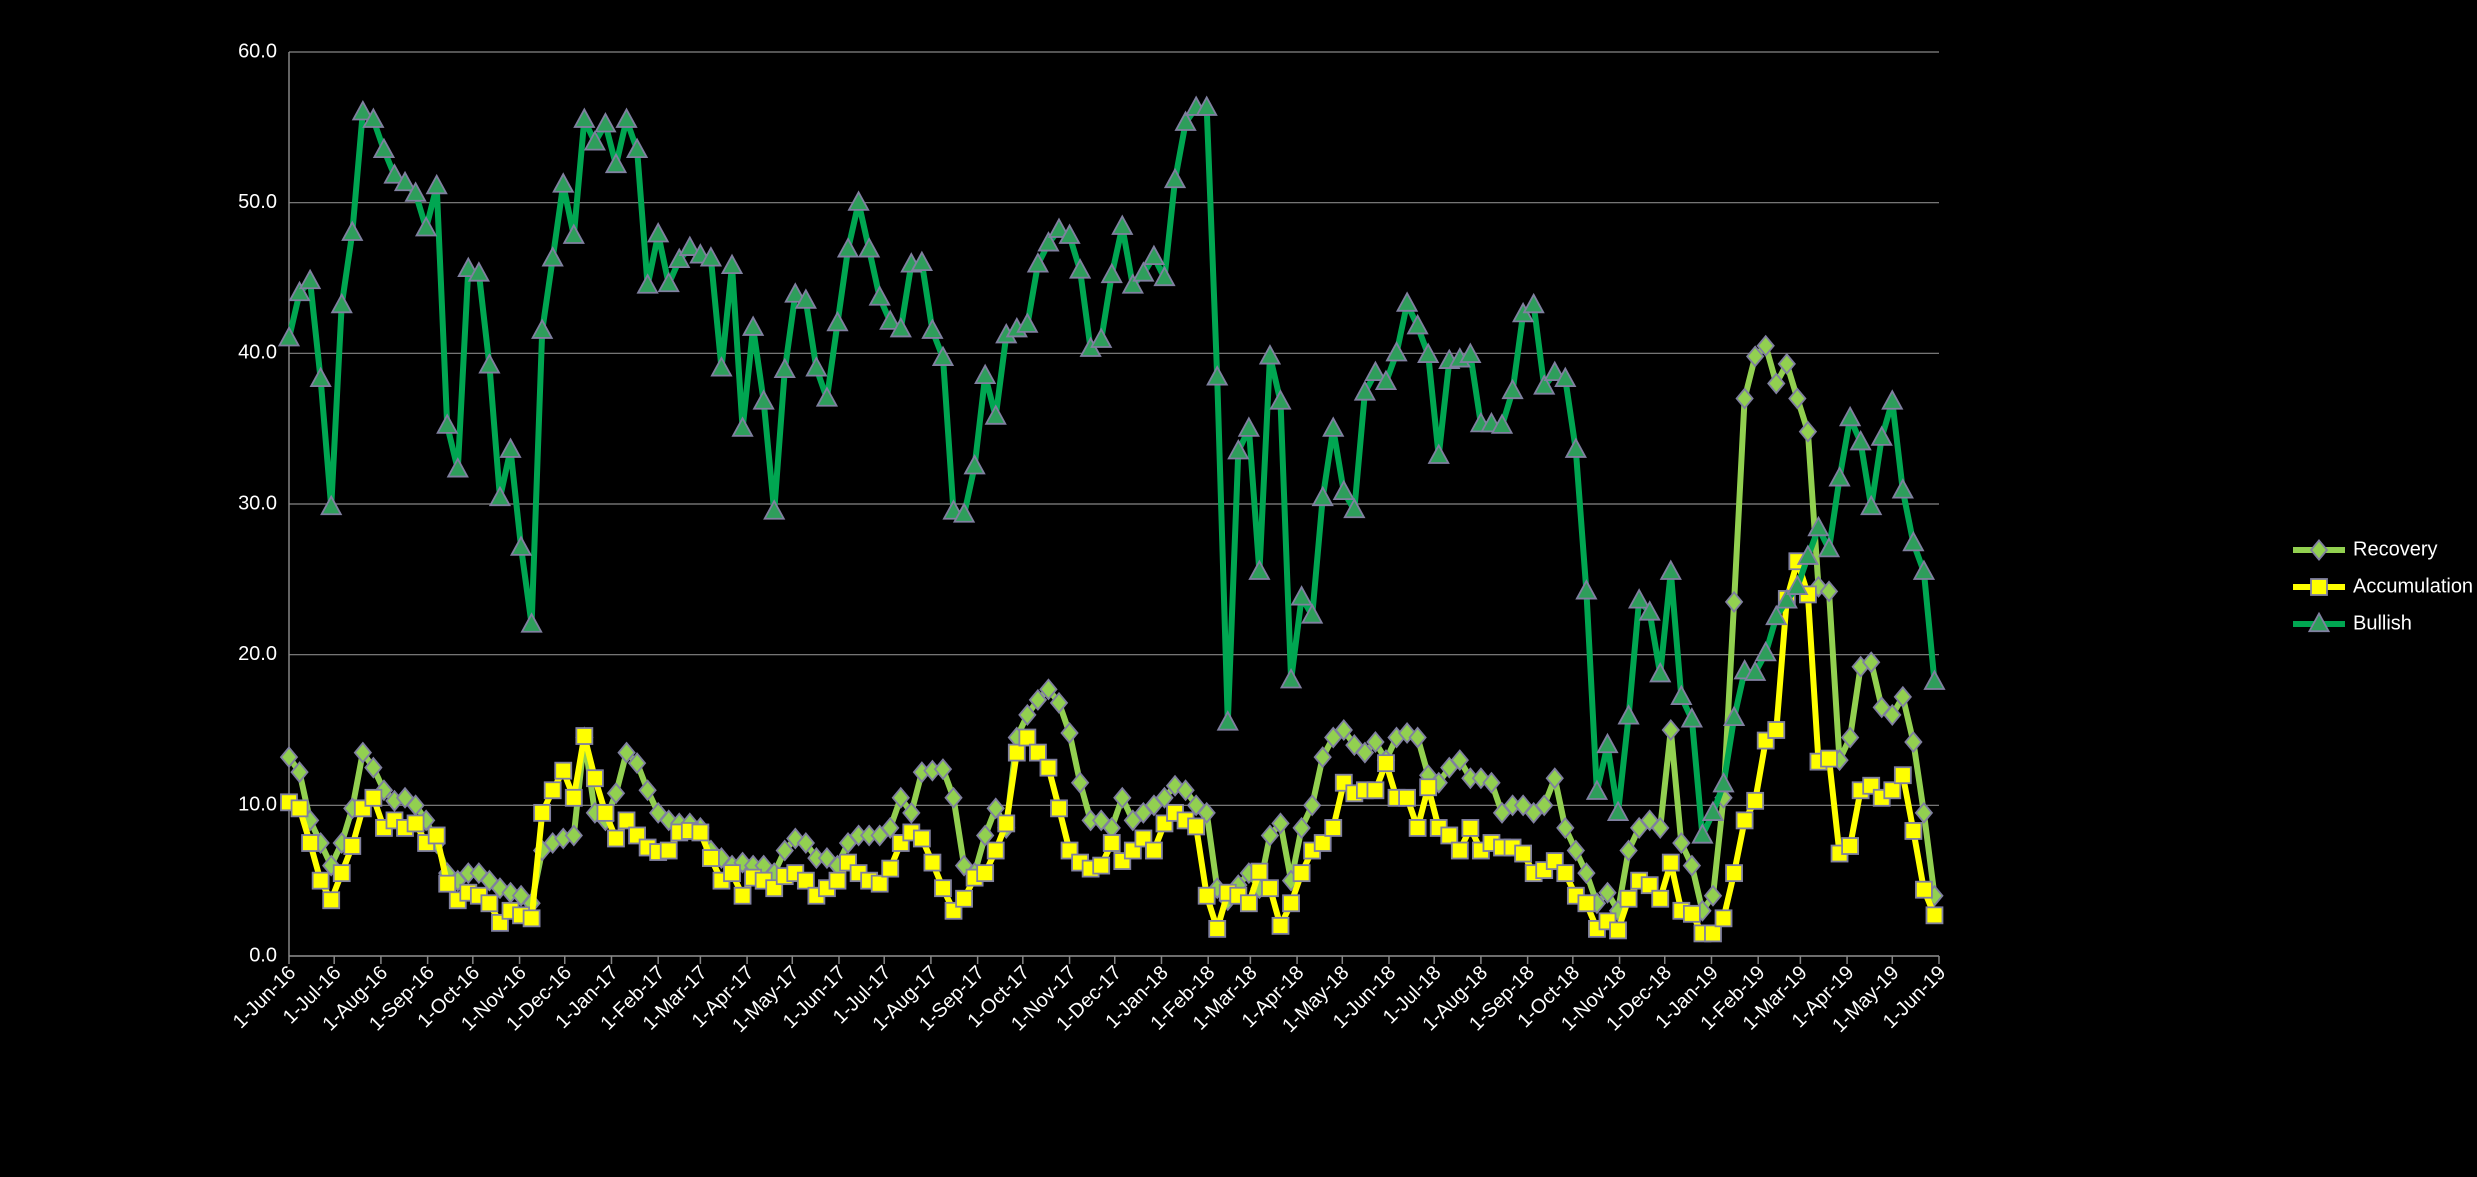 This screenshot has height=1177, width=2477. Describe the element at coordinates (2413, 586) in the screenshot. I see `legend-label: Accumulation` at that location.